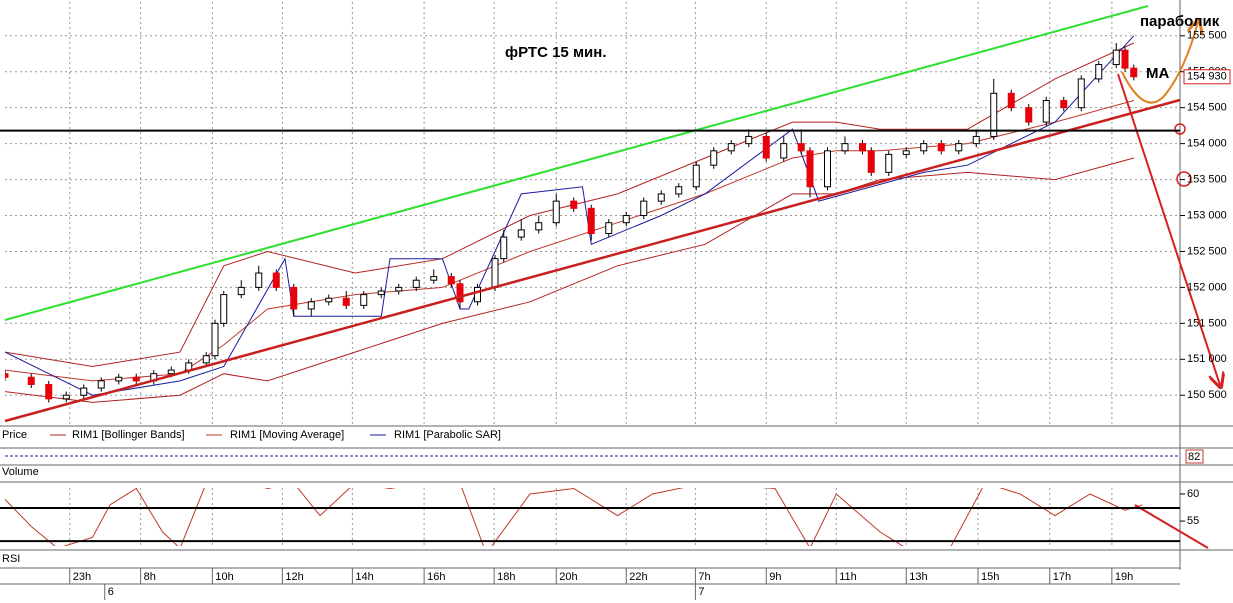 The height and width of the screenshot is (603, 1233). What do you see at coordinates (150, 577) in the screenshot?
I see `x-tick-label: 8h` at bounding box center [150, 577].